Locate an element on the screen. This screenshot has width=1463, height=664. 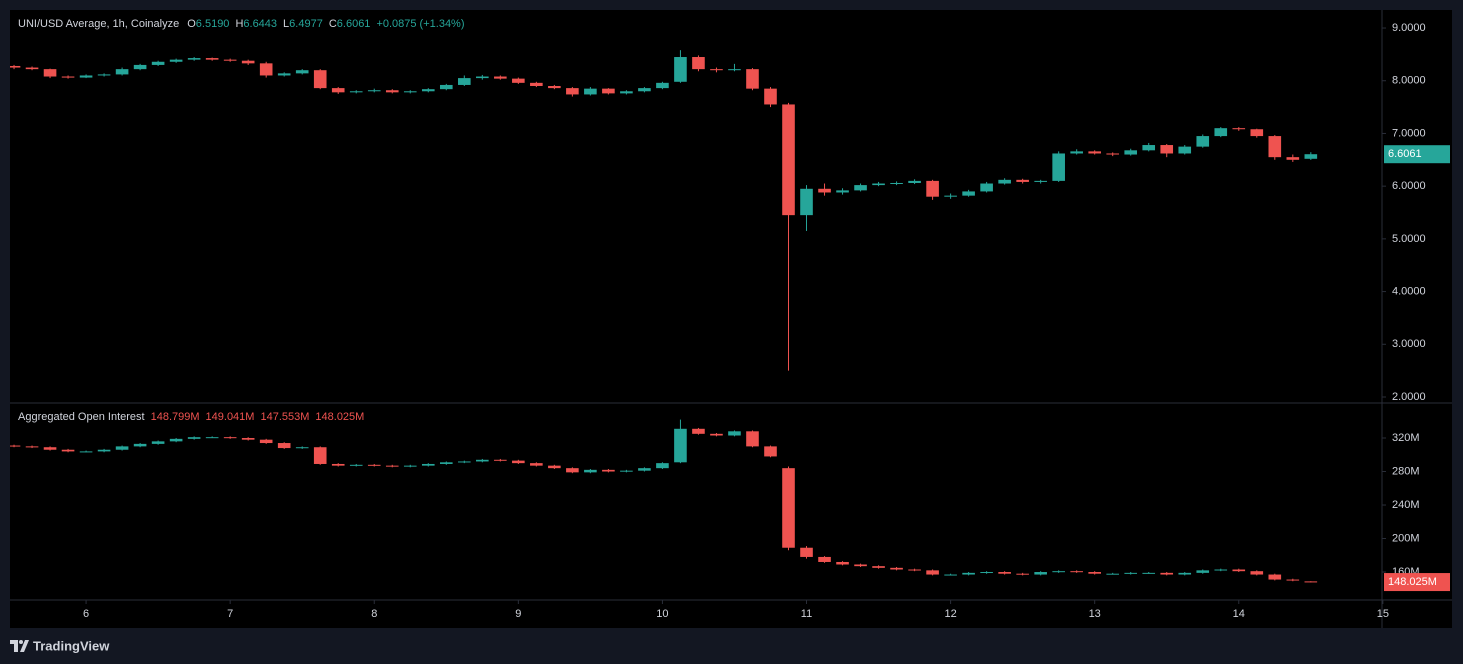
x-tick-label: 9 is located at coordinates (518, 614).